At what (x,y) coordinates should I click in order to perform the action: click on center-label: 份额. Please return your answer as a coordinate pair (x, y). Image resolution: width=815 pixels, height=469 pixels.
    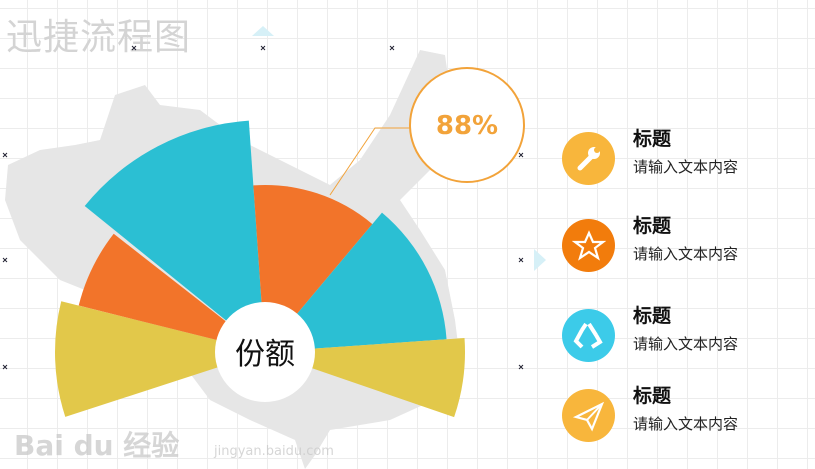
    Looking at the image, I should click on (265, 354).